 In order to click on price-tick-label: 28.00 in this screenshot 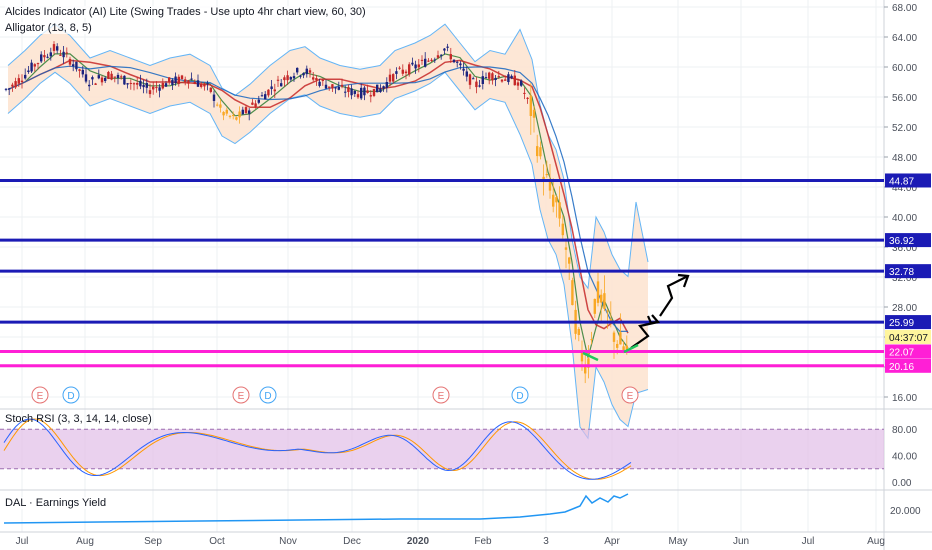, I will do `click(904, 308)`.